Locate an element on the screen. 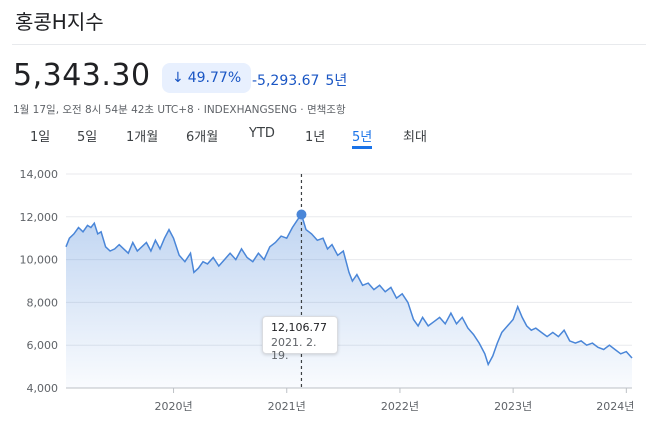 Image resolution: width=658 pixels, height=430 pixels. change-percent-badge: ↓ 49.77% is located at coordinates (207, 78).